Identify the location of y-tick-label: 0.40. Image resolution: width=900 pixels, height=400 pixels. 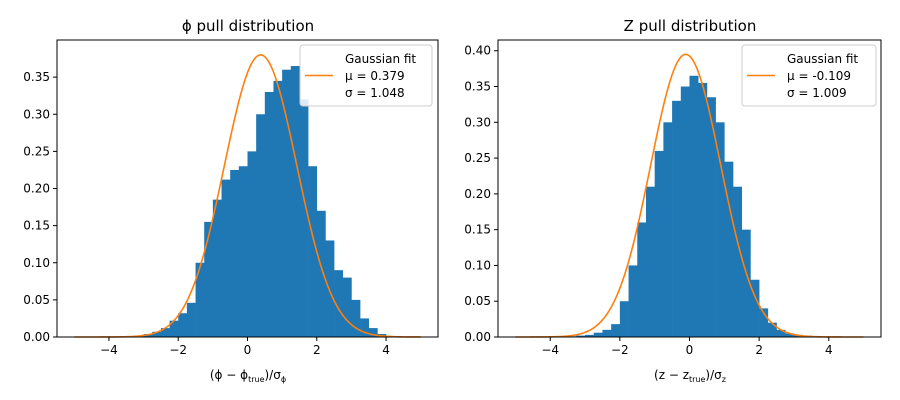
(477, 51).